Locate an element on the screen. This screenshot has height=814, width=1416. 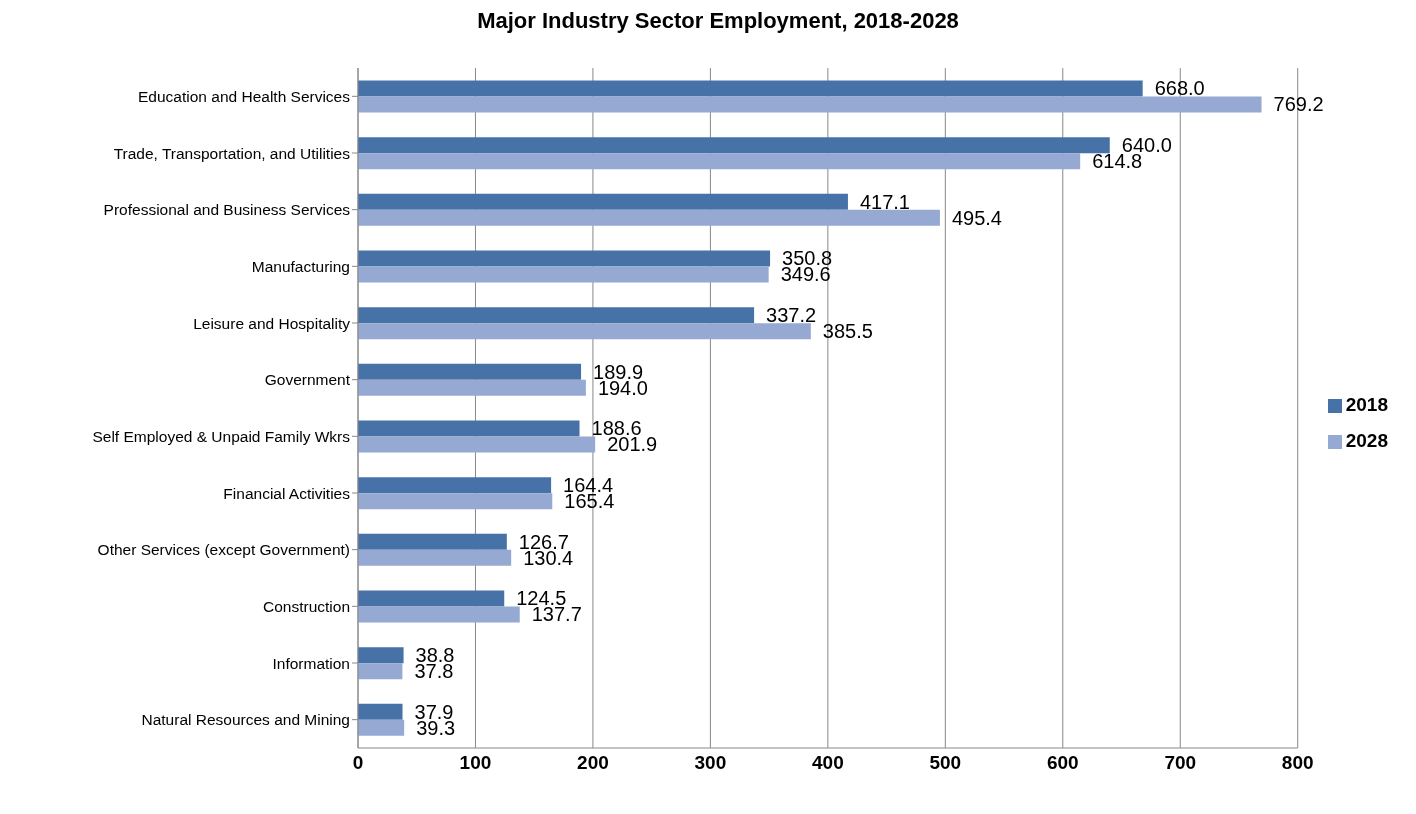
x-tick-label: 300 is located at coordinates (710, 763).